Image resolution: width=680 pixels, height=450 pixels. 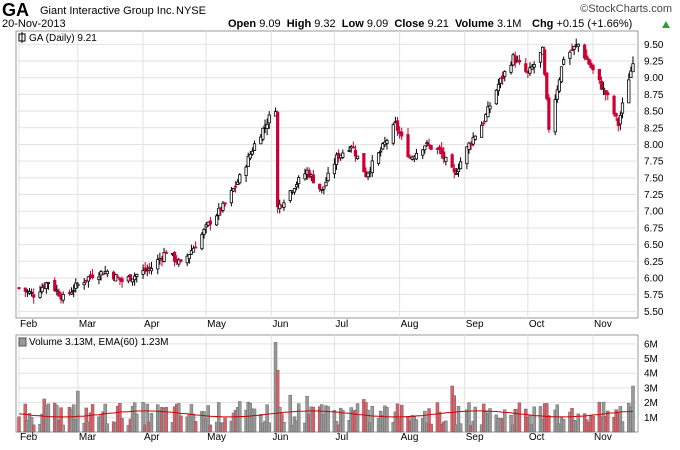 What do you see at coordinates (626, 9) in the screenshot?
I see `stockcharts-watermark: ©StockCharts.com` at bounding box center [626, 9].